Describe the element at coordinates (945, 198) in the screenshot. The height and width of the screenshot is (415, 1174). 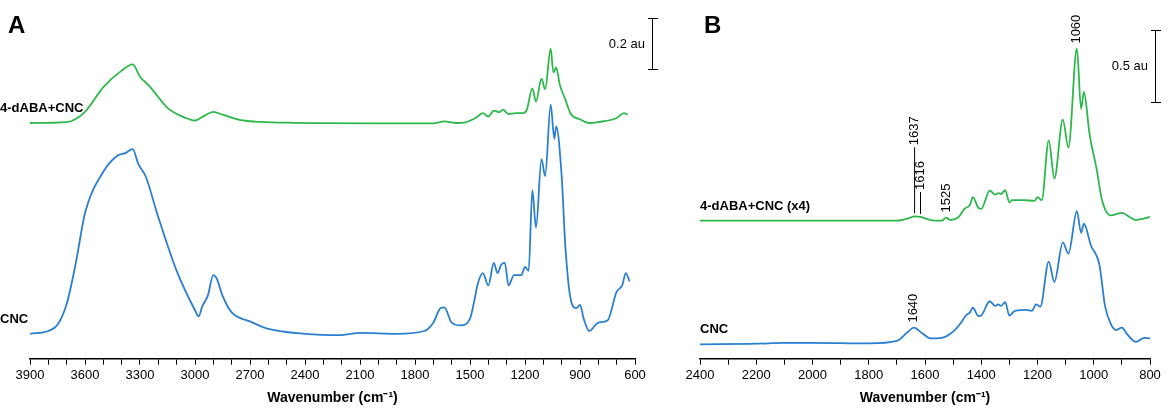
I see `annotation: 1525` at that location.